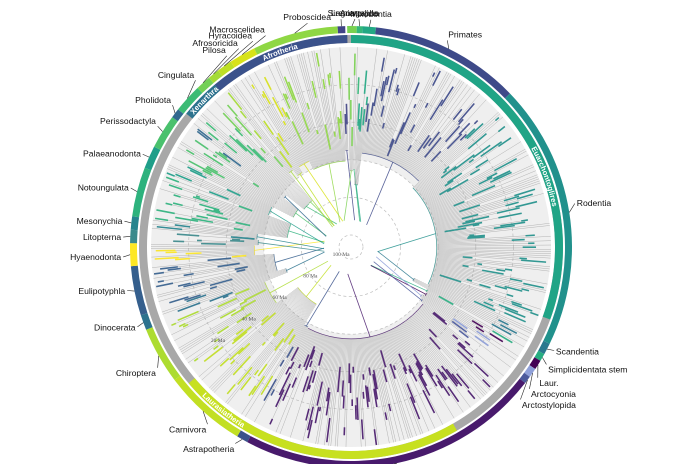 The image size is (700, 464). What do you see at coordinates (577, 351) in the screenshot?
I see `order-label-scandentia: Scandentia` at bounding box center [577, 351].